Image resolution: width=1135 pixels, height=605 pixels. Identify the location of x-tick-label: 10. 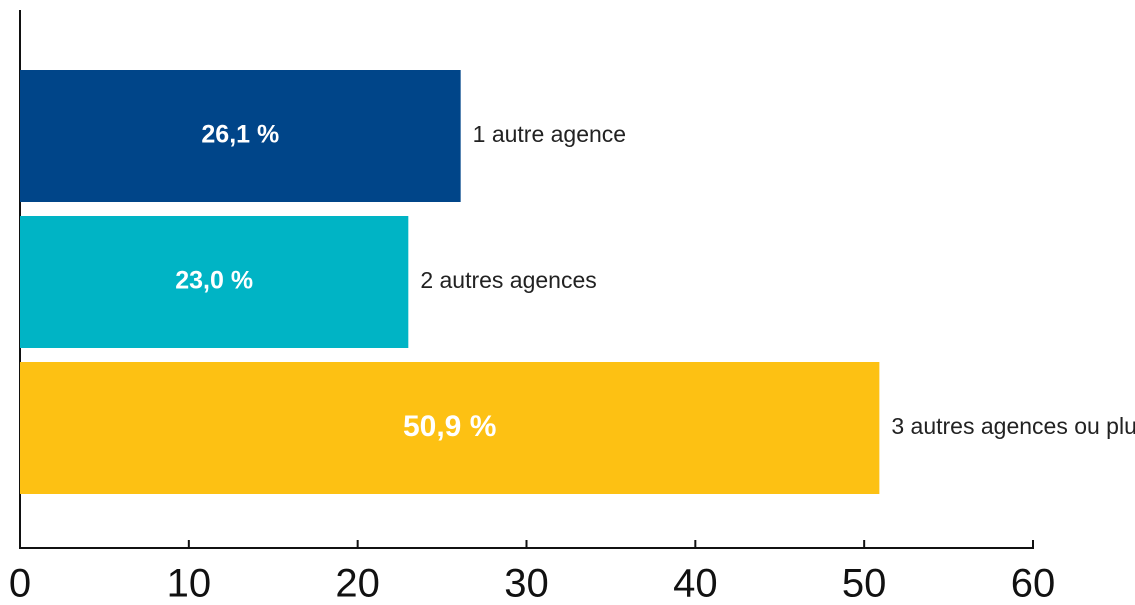
(189, 583).